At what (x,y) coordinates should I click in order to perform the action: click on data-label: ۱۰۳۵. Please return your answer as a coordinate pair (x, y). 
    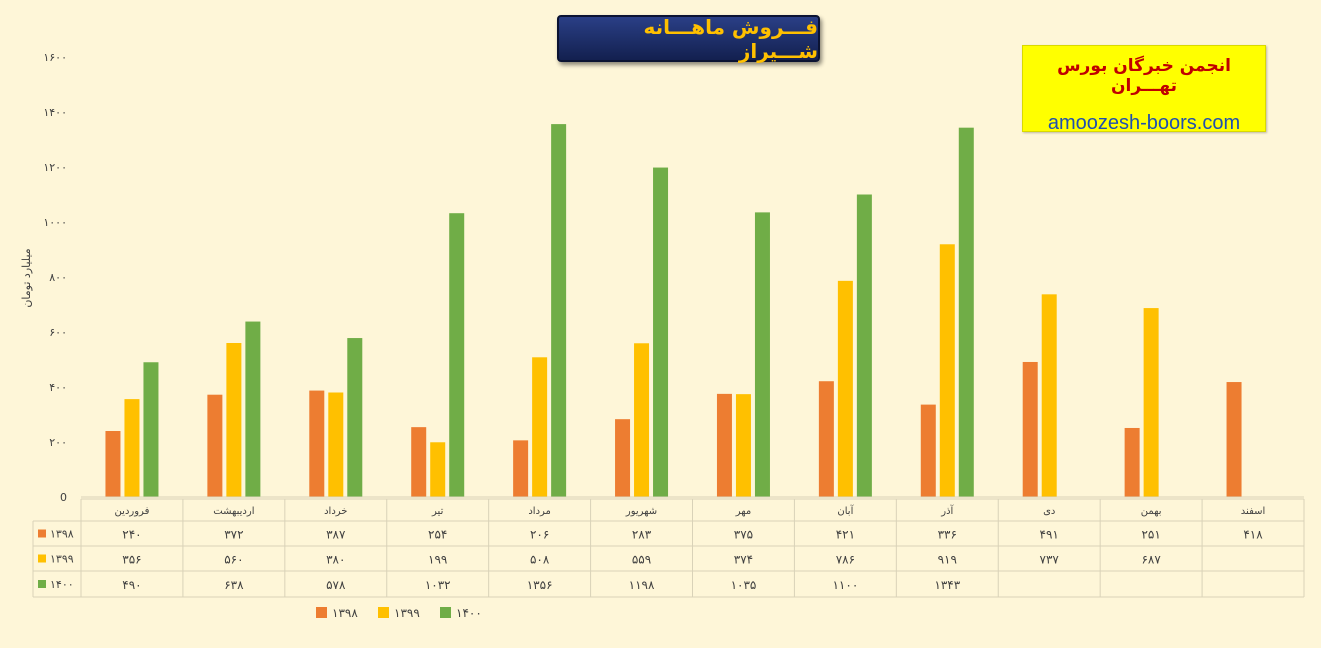
    Looking at the image, I should click on (744, 585).